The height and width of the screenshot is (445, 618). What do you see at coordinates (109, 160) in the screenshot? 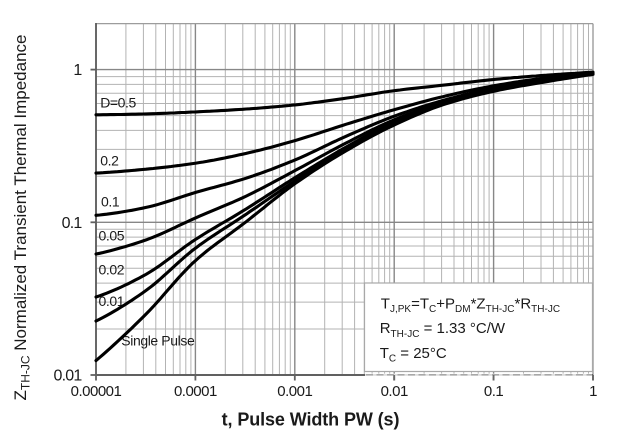
I see `svg-text: 0.2` at bounding box center [109, 160].